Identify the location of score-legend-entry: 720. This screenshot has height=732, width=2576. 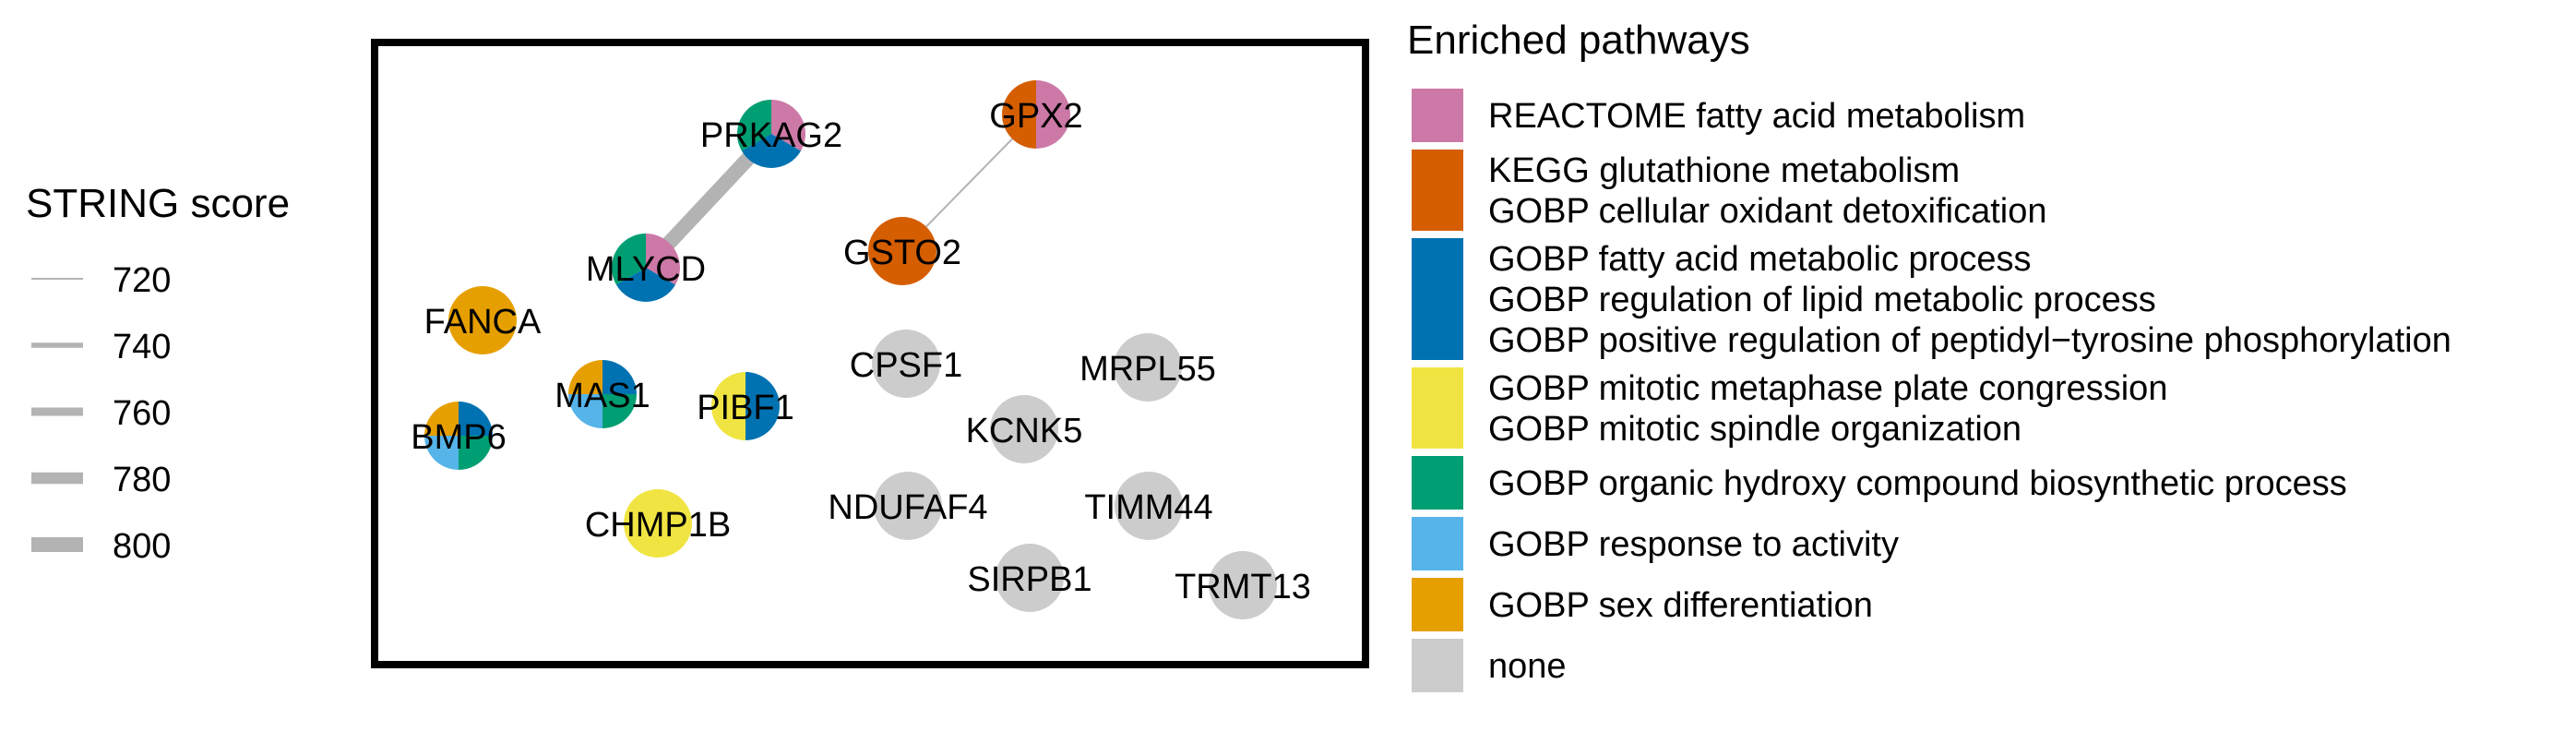
(101, 280).